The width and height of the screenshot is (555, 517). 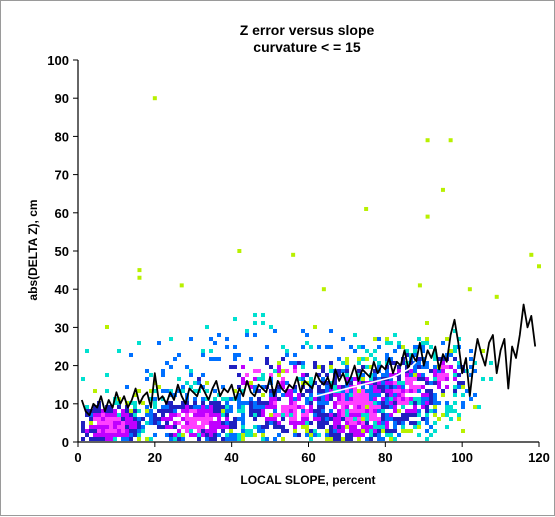 I want to click on outlier-point, so click(x=427, y=216).